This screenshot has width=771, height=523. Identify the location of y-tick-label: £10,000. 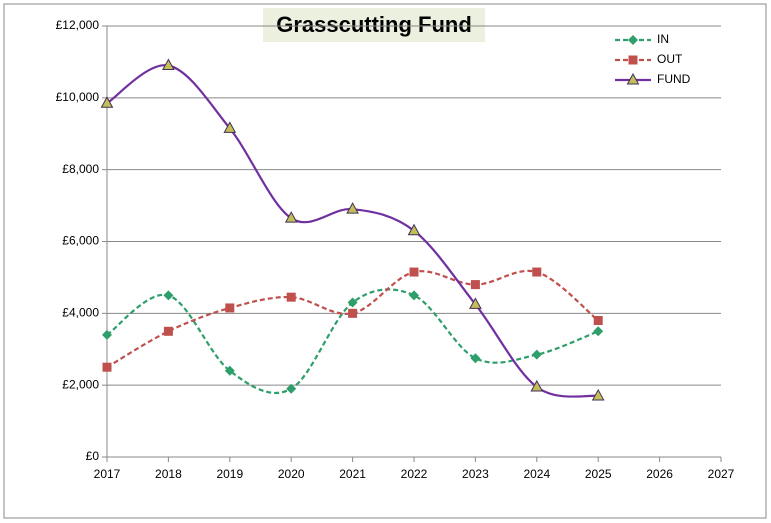
(78, 97).